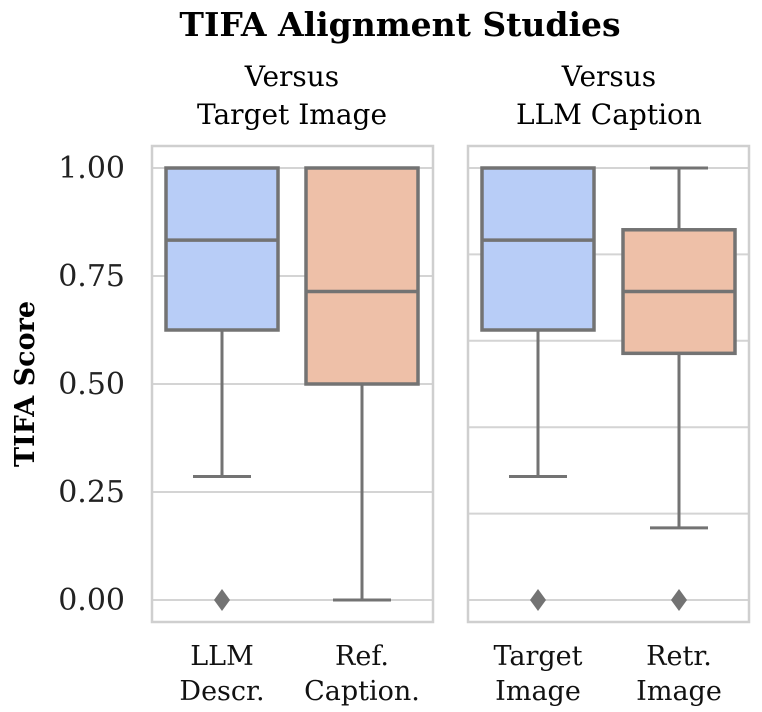 The height and width of the screenshot is (712, 762). What do you see at coordinates (91, 276) in the screenshot?
I see `y-tick-label: 0.75` at bounding box center [91, 276].